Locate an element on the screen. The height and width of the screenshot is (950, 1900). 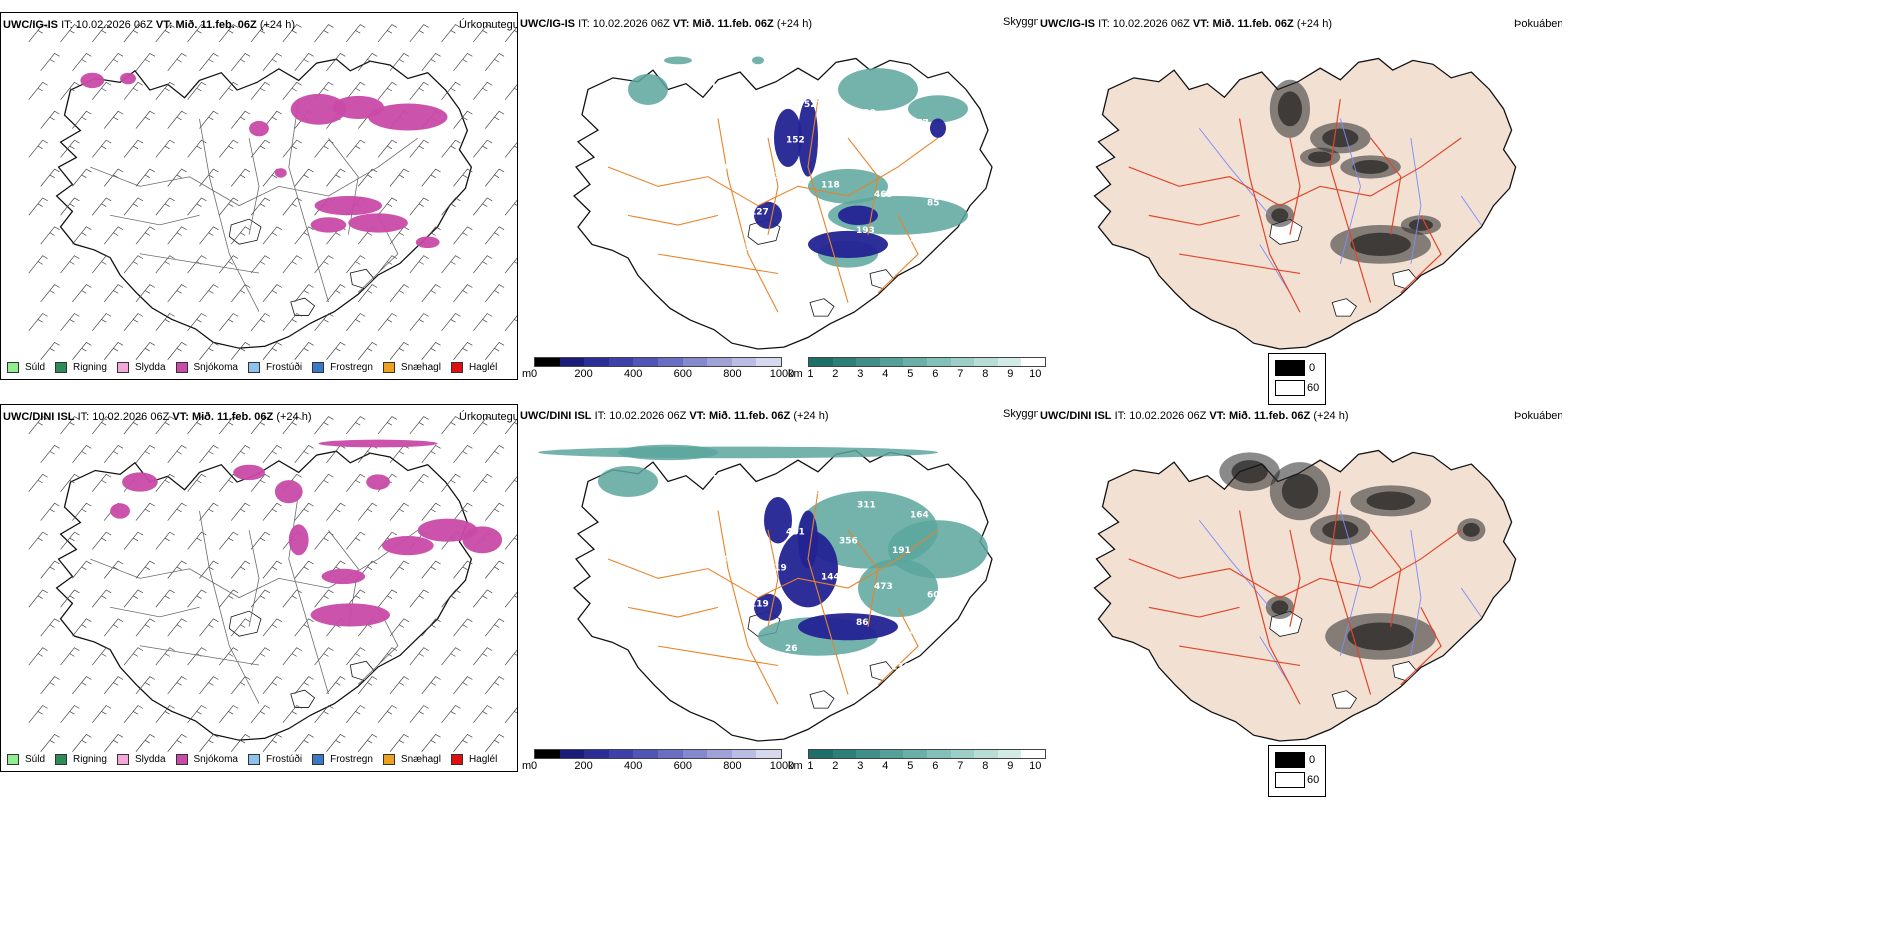
lead-time: (+24 h) is located at coordinates (1314, 24).